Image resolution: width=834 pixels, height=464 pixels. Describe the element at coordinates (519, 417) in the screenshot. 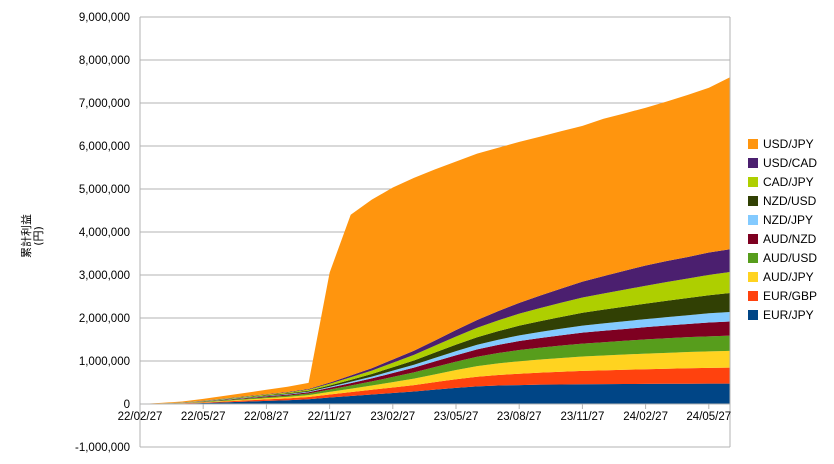

I see `x-tick-label: 23/08/27` at that location.